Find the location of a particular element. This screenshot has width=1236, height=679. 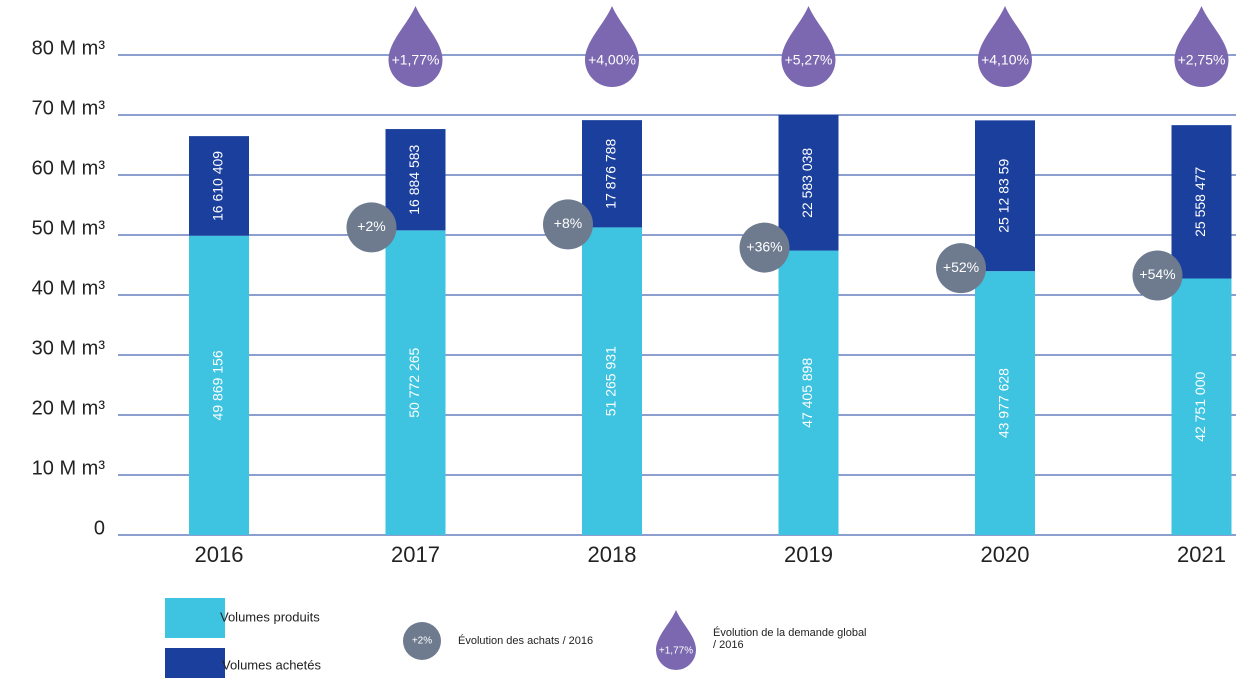

value-label: 42 751 000 is located at coordinates (1200, 407).